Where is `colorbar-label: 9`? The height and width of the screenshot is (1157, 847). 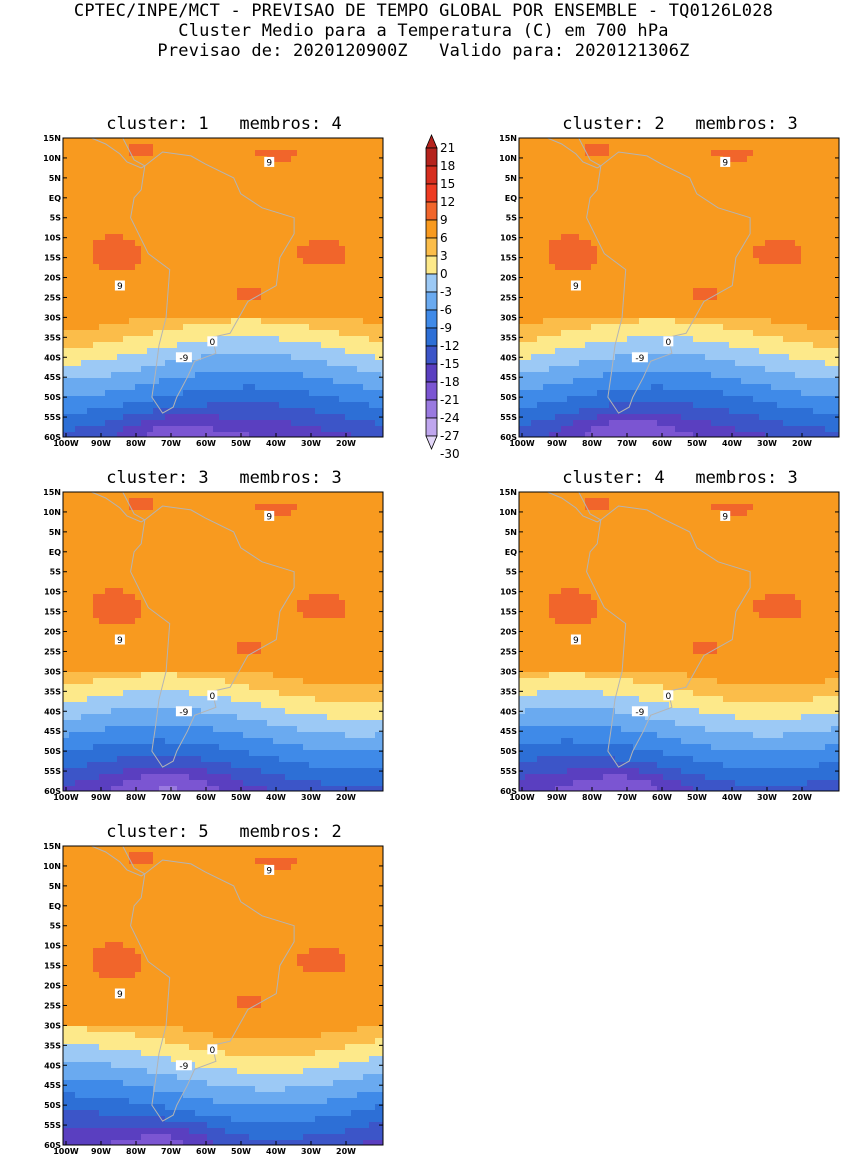 colorbar-label: 9 is located at coordinates (444, 220).